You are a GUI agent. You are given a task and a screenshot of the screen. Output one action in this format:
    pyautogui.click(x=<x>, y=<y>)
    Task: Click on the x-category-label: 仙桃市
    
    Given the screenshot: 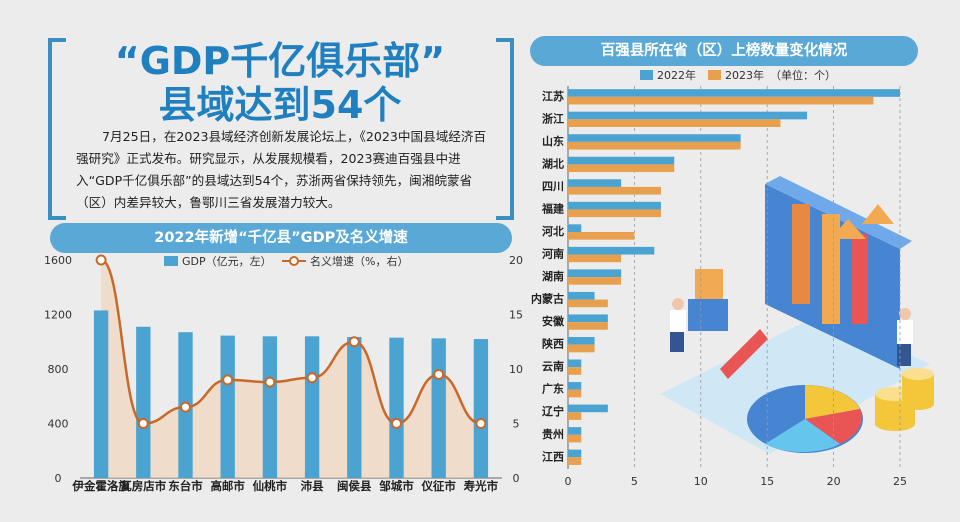 What is the action you would take?
    pyautogui.click(x=270, y=486)
    